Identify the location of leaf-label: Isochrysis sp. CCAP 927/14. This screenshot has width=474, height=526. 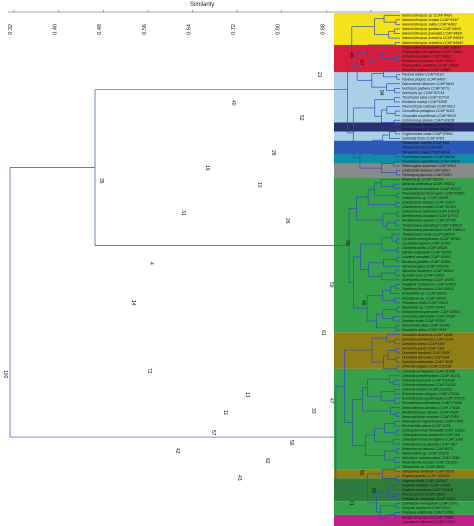
(423, 93).